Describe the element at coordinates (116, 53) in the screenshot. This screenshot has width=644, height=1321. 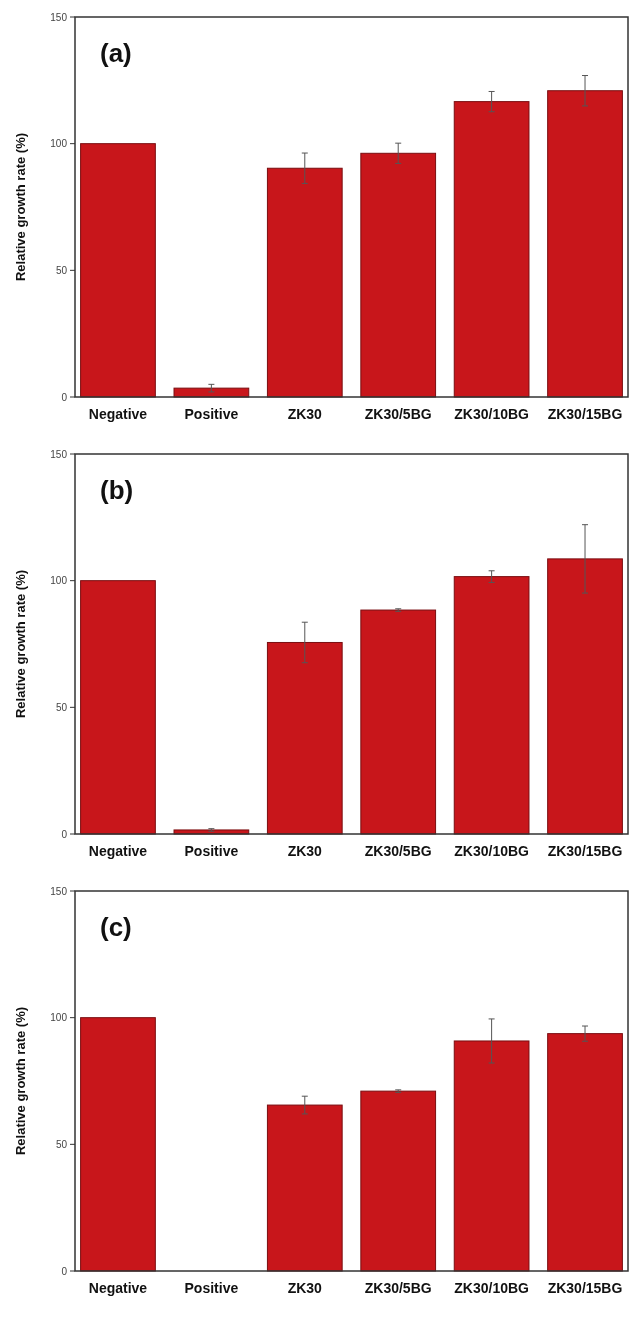
I see `text: (a)` at that location.